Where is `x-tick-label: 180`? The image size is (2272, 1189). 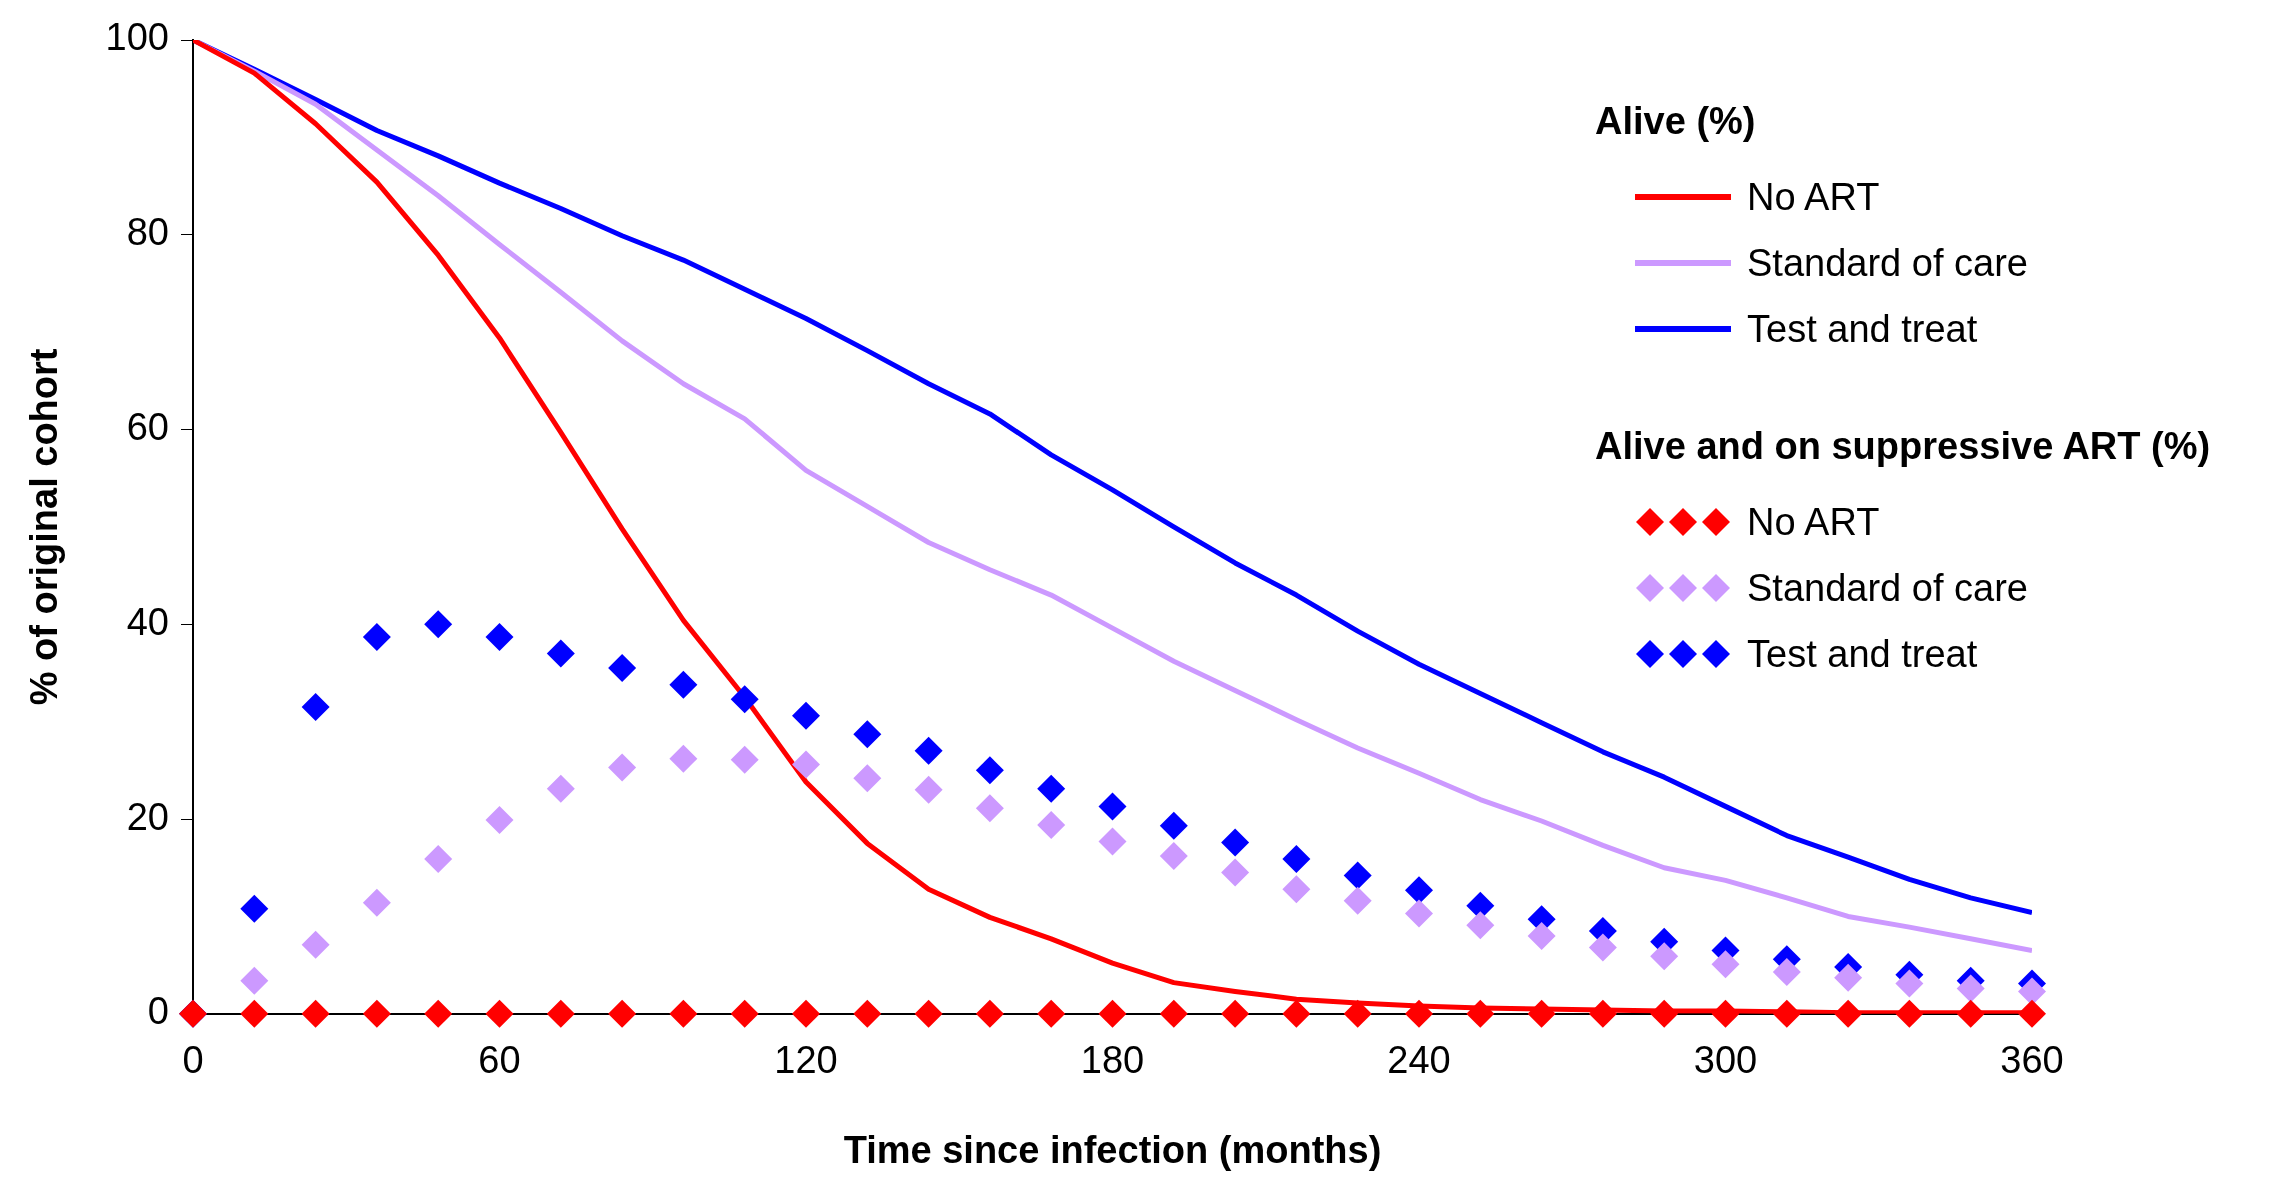
x-tick-label: 180 is located at coordinates (1112, 1060).